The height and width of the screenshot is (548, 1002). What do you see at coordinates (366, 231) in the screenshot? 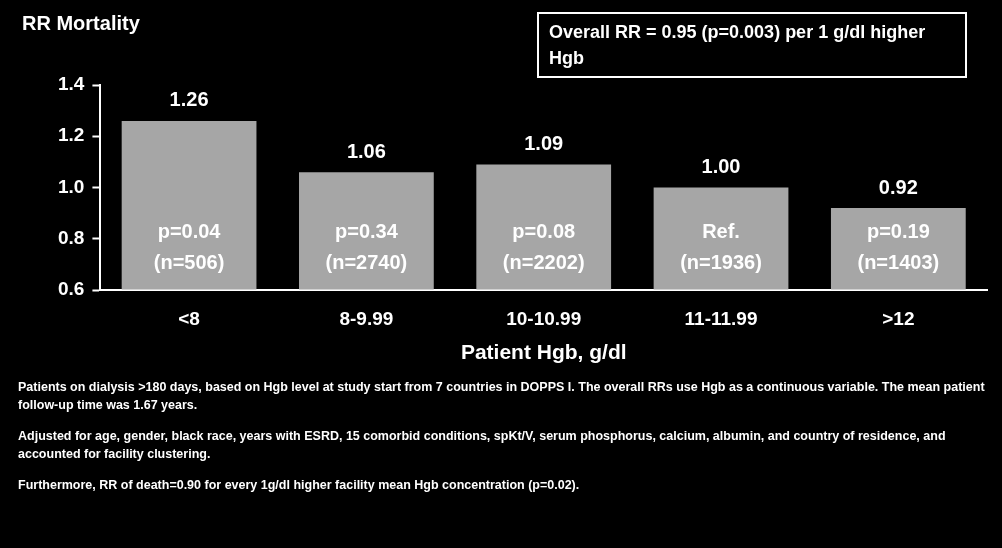
I see `annotation: p=0.34` at bounding box center [366, 231].